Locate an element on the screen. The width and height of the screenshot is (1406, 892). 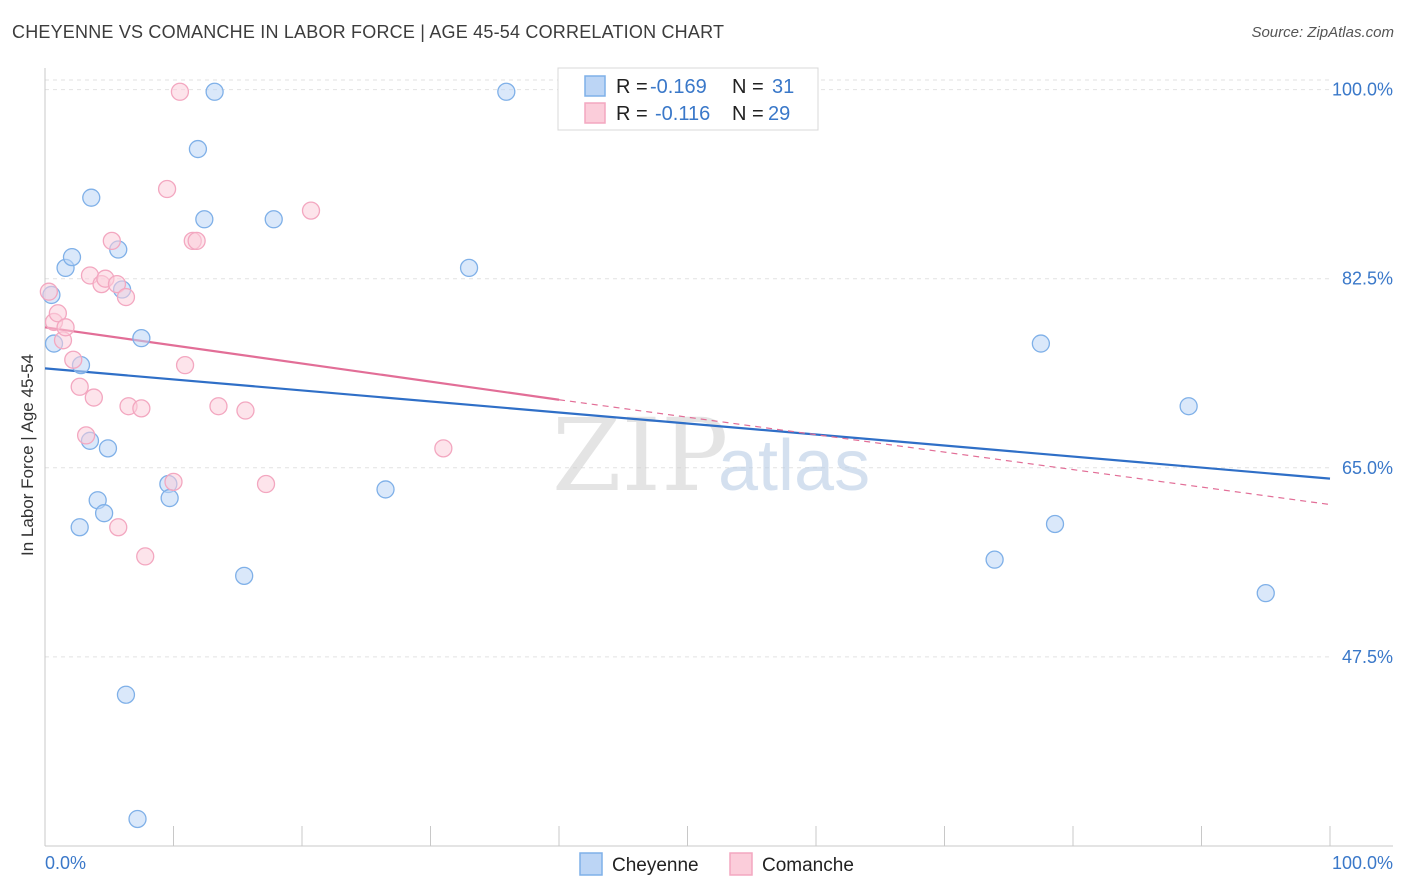
source-credit: Source: ZipAtlas.com is located at coordinates (1322, 32).